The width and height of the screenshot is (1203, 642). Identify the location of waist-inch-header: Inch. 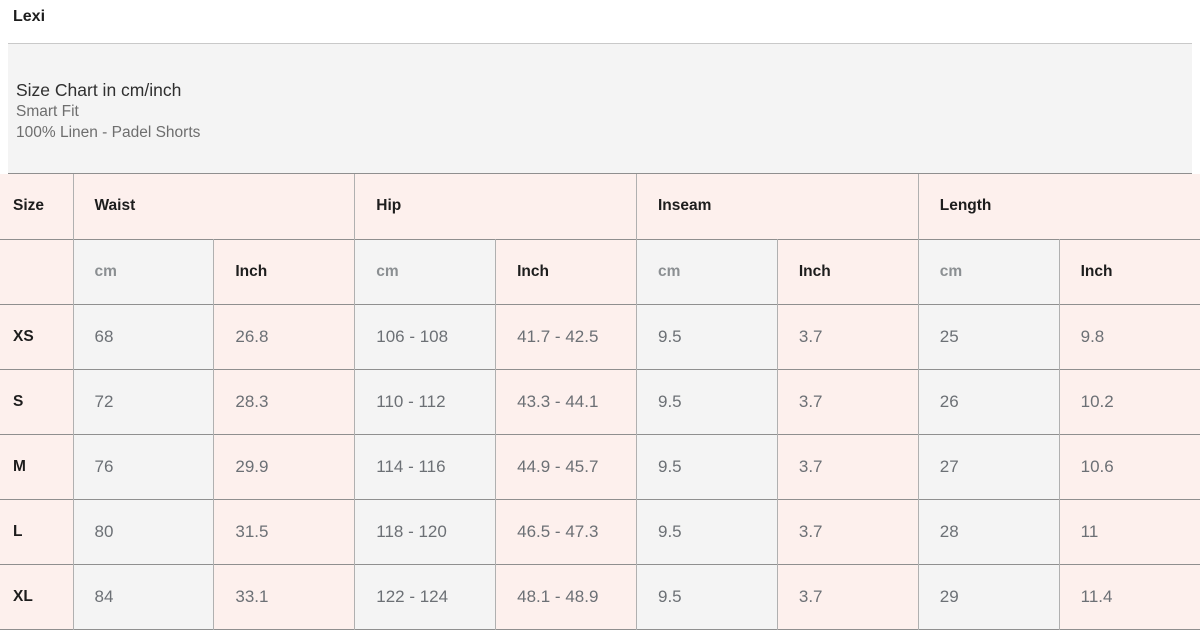
(284, 271).